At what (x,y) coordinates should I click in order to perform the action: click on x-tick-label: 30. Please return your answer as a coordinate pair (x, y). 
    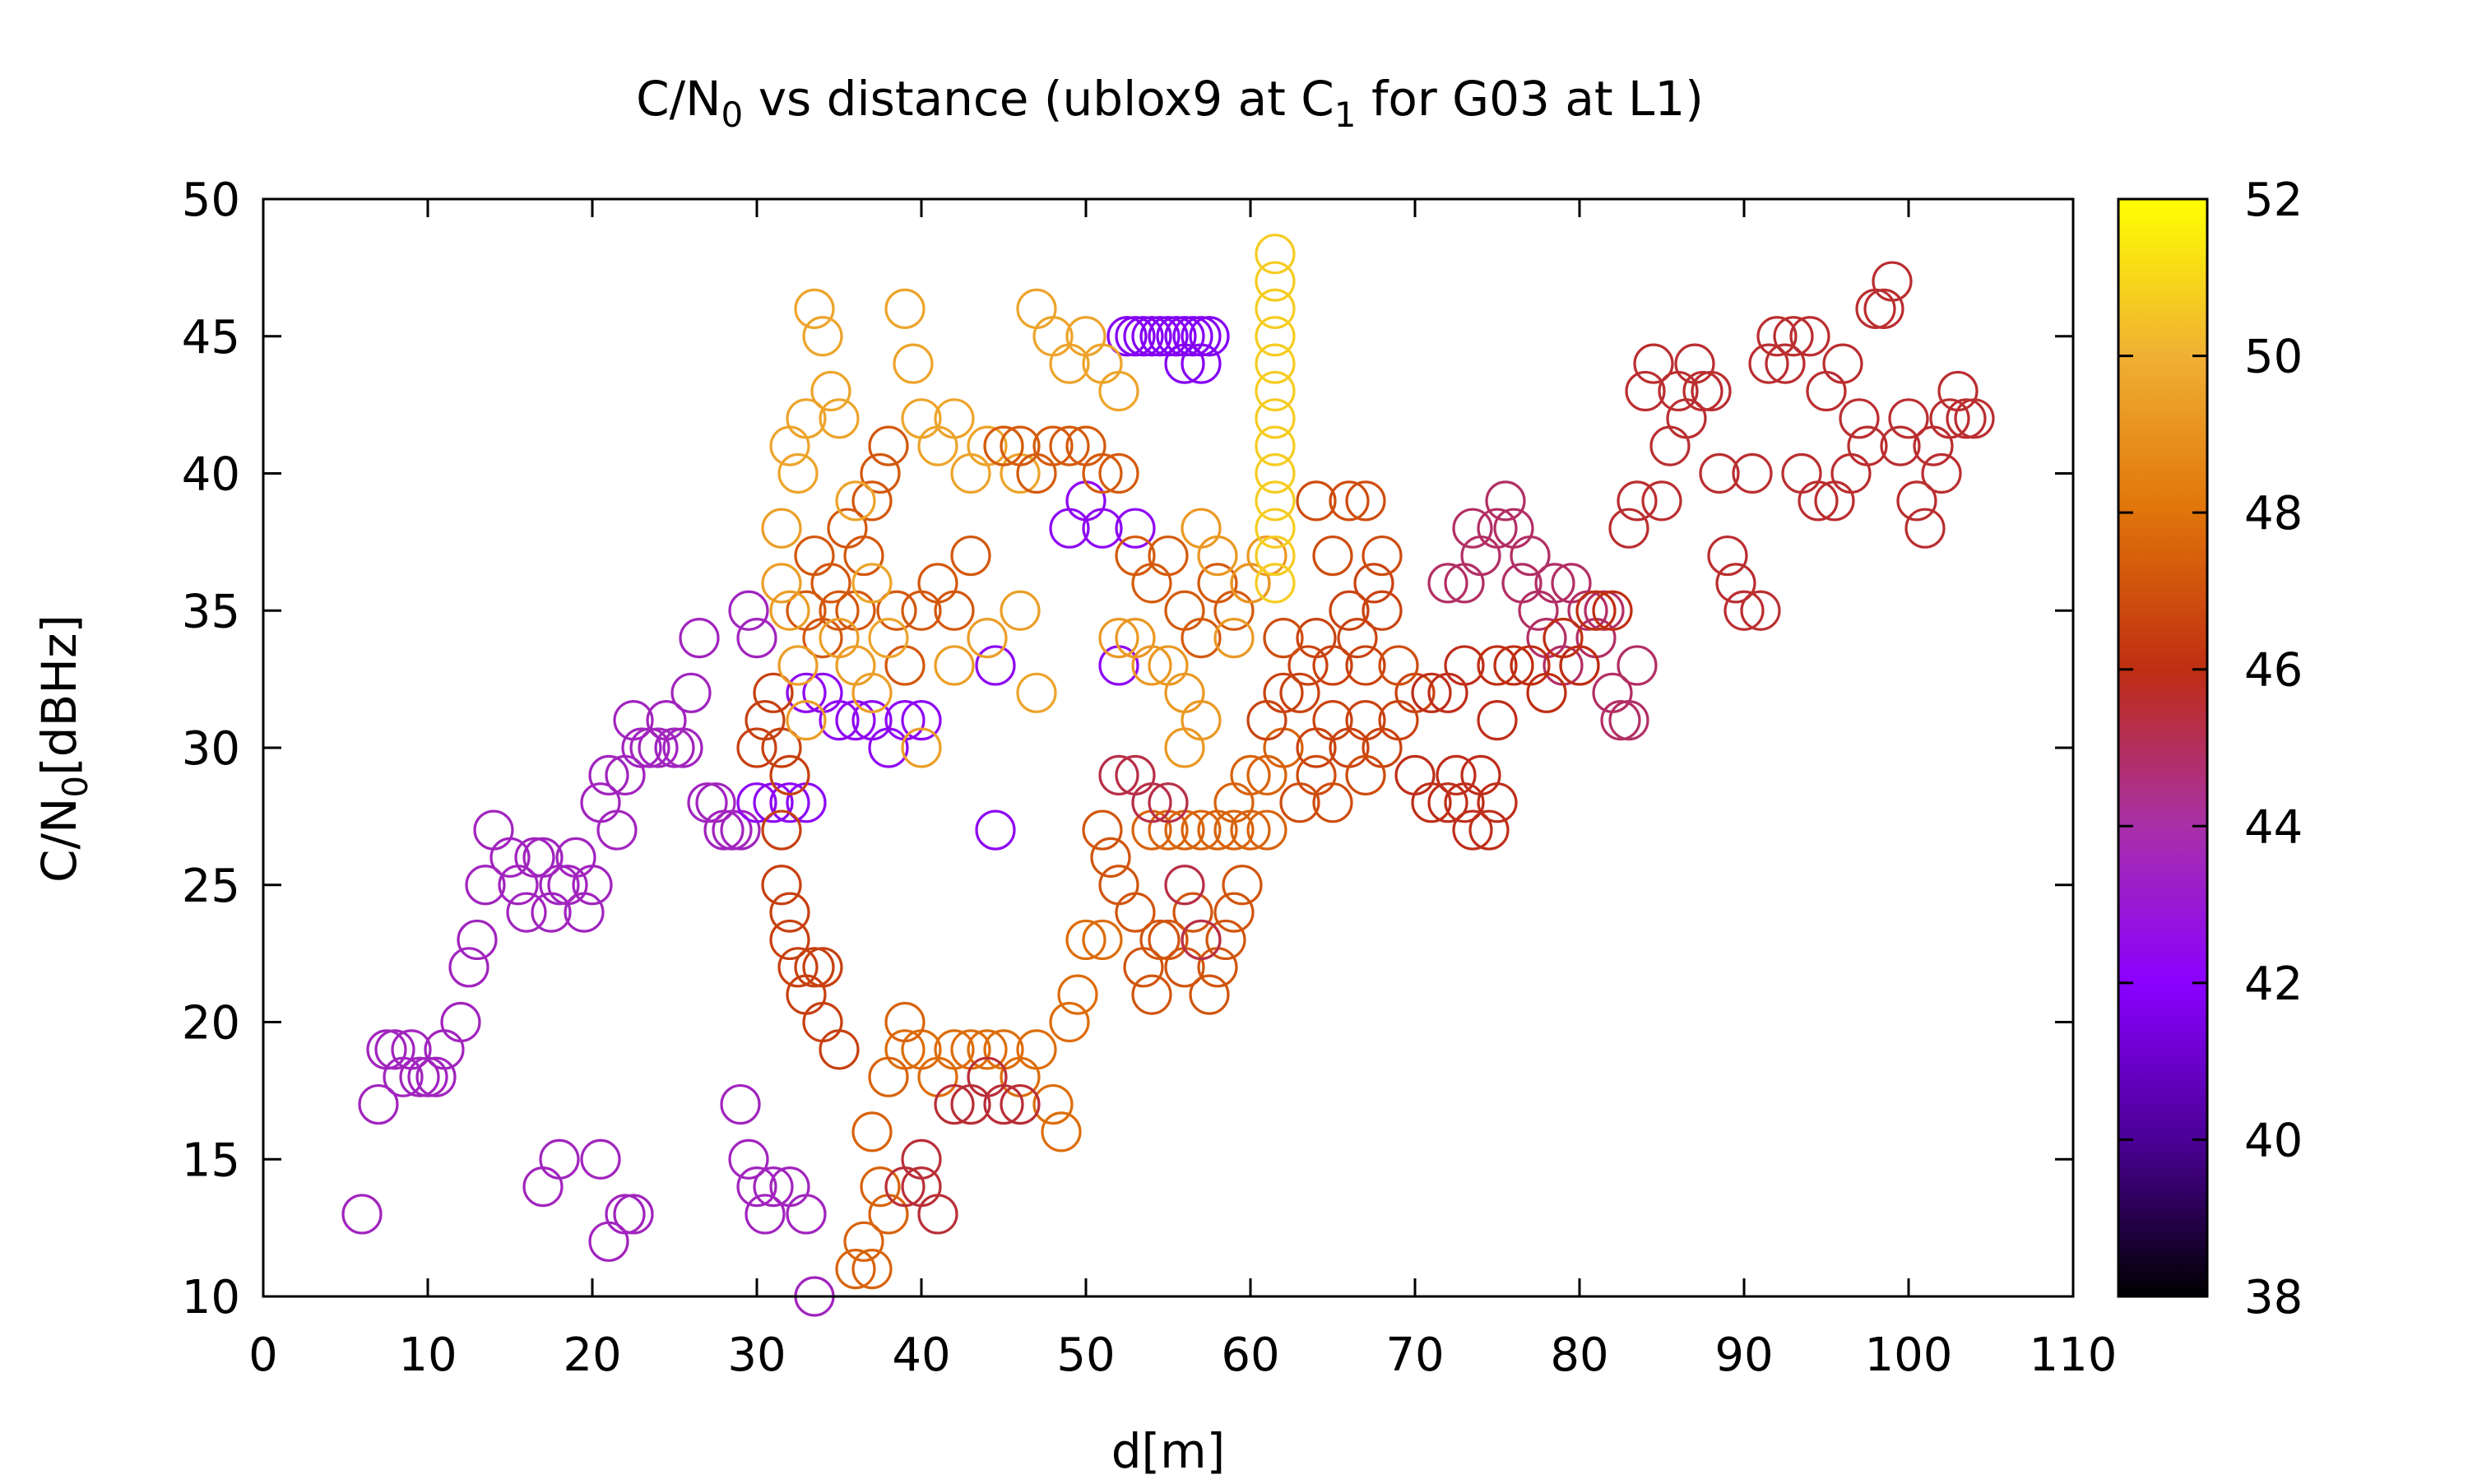
    Looking at the image, I should click on (756, 1355).